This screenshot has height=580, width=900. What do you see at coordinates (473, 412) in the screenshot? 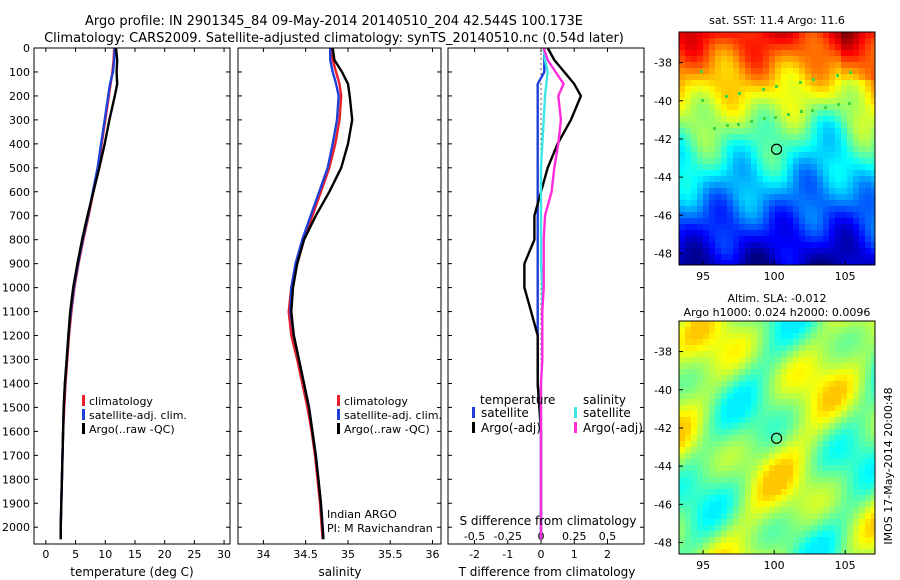
I see `legend-swatch-t-satellite` at bounding box center [473, 412].